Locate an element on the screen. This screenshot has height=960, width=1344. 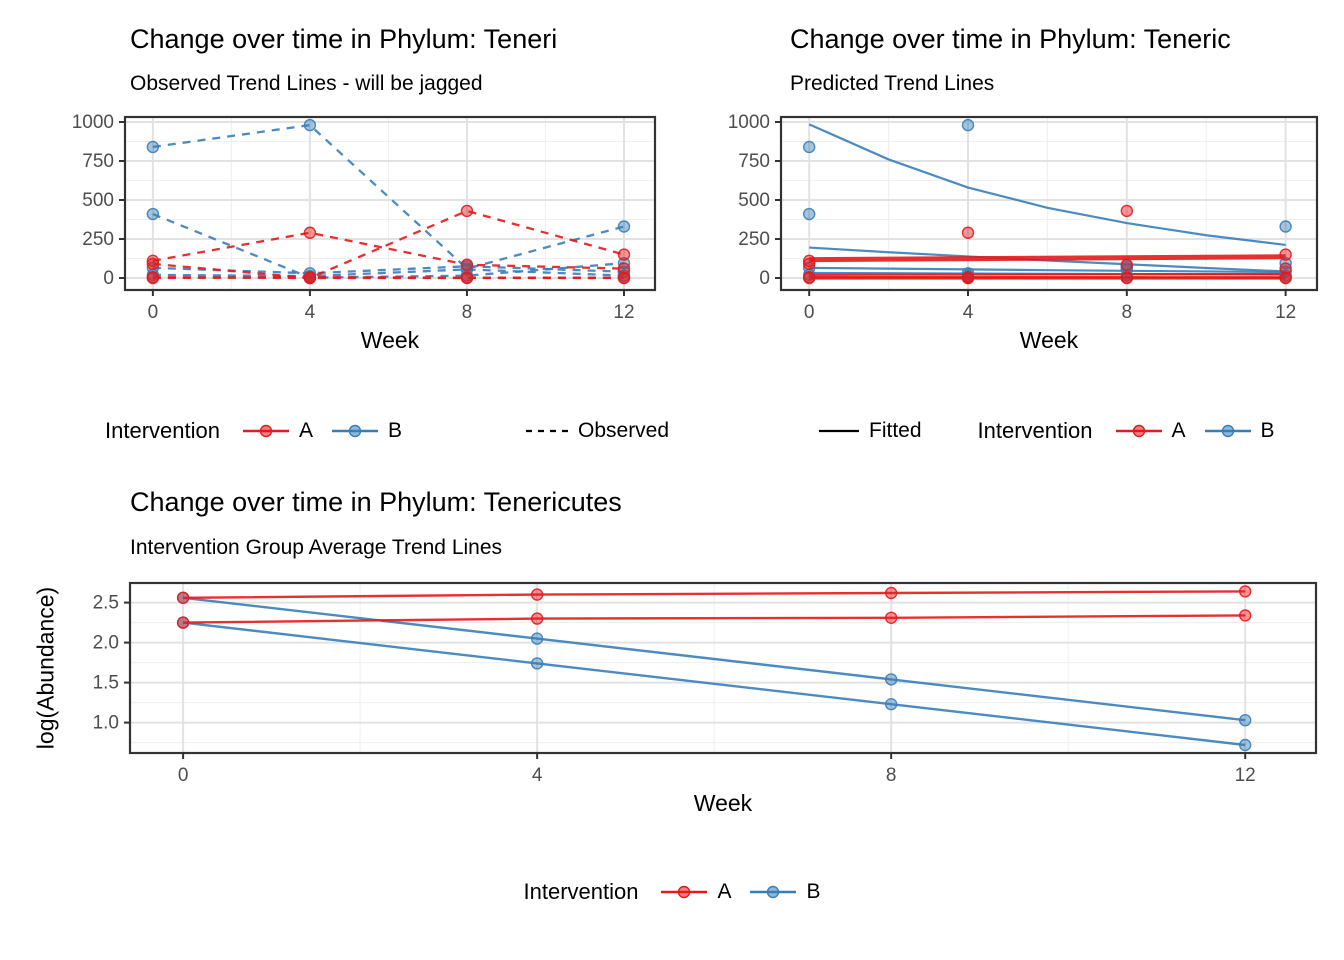
predicted-chart-subtitle: Predicted Trend Lines is located at coordinates (892, 83).